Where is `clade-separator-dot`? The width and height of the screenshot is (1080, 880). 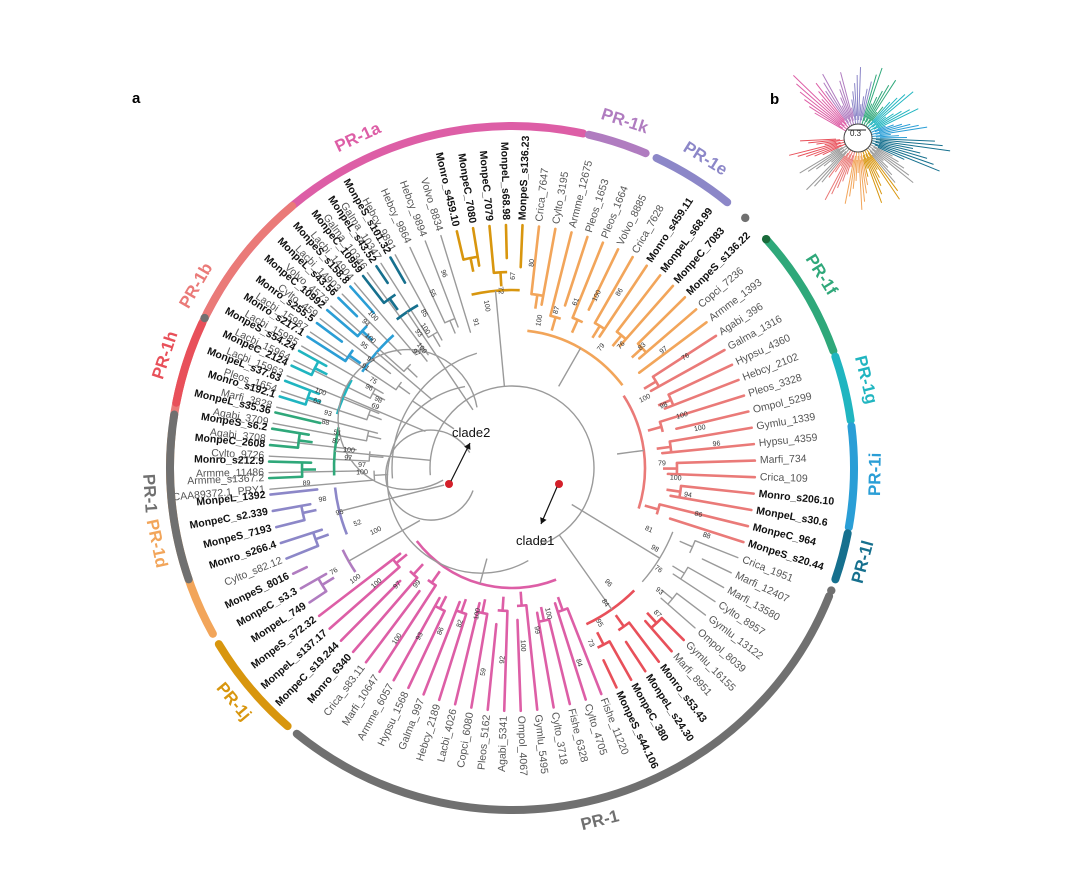 clade-separator-dot is located at coordinates (204, 318).